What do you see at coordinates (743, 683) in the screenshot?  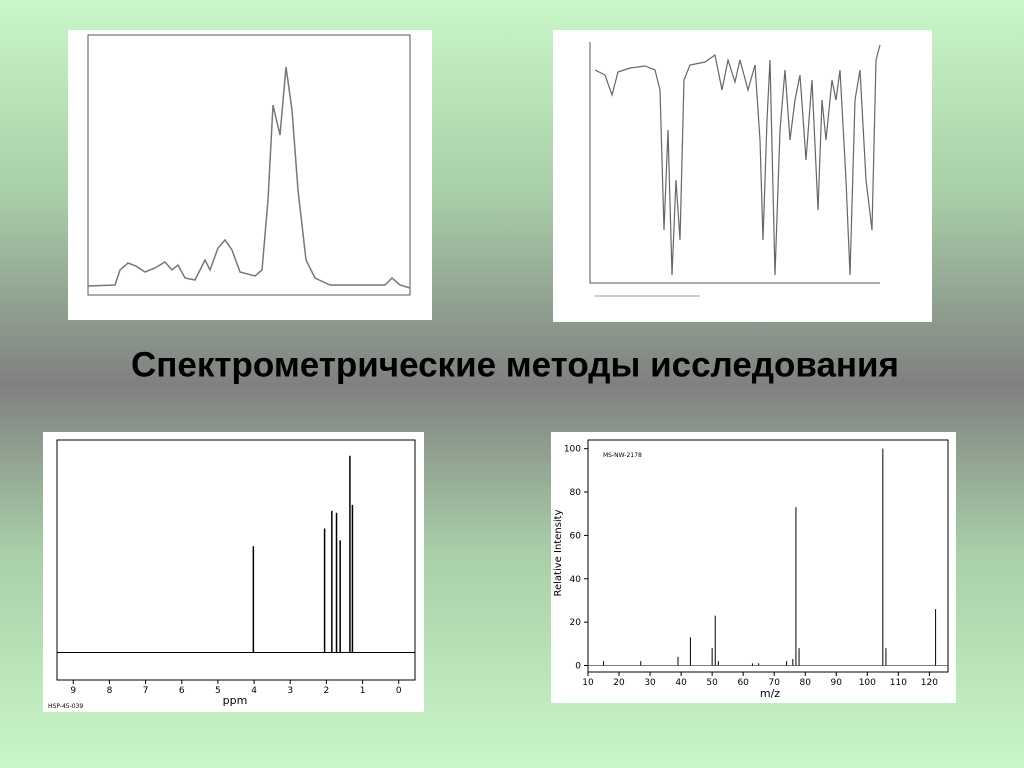 I see `ms-x-tick-label: 60` at bounding box center [743, 683].